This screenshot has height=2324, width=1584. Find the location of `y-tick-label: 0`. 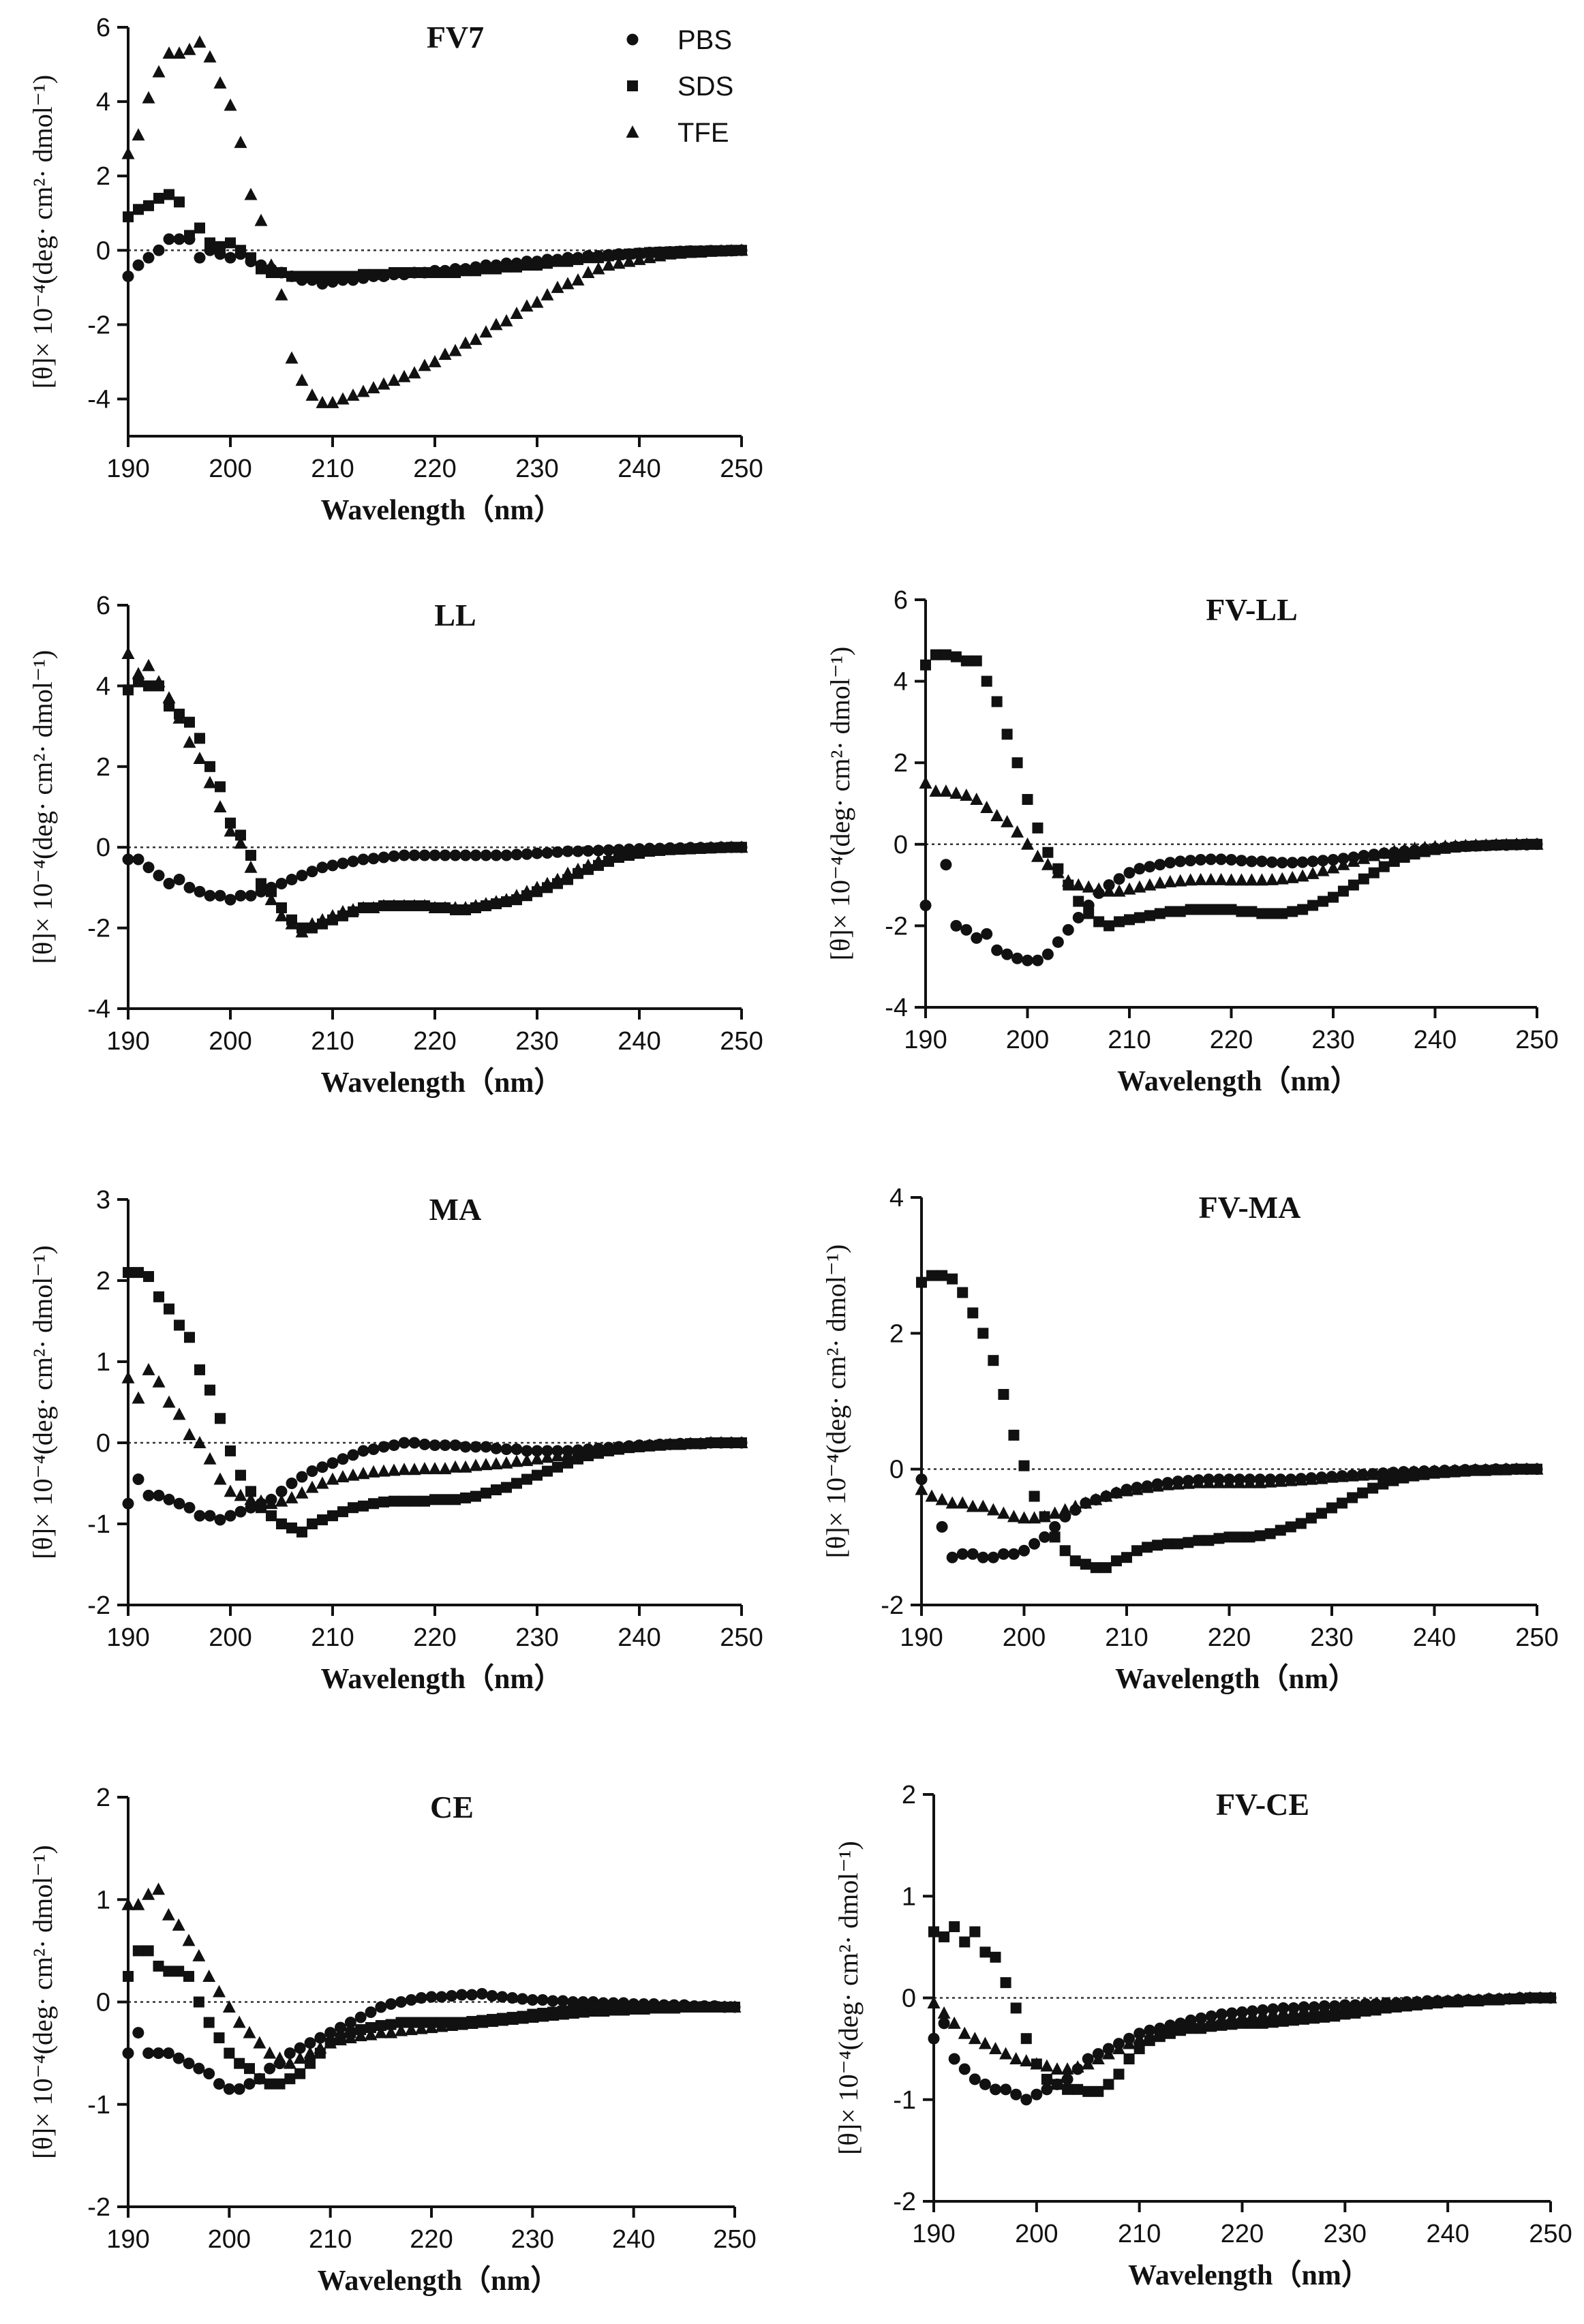

y-tick-label: 0 is located at coordinates (103, 1443).